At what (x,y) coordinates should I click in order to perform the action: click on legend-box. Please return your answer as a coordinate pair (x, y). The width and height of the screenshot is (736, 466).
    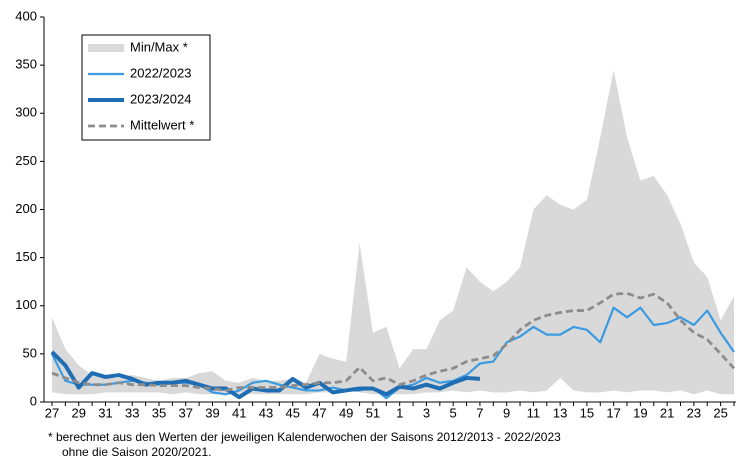
    Looking at the image, I should click on (146, 87).